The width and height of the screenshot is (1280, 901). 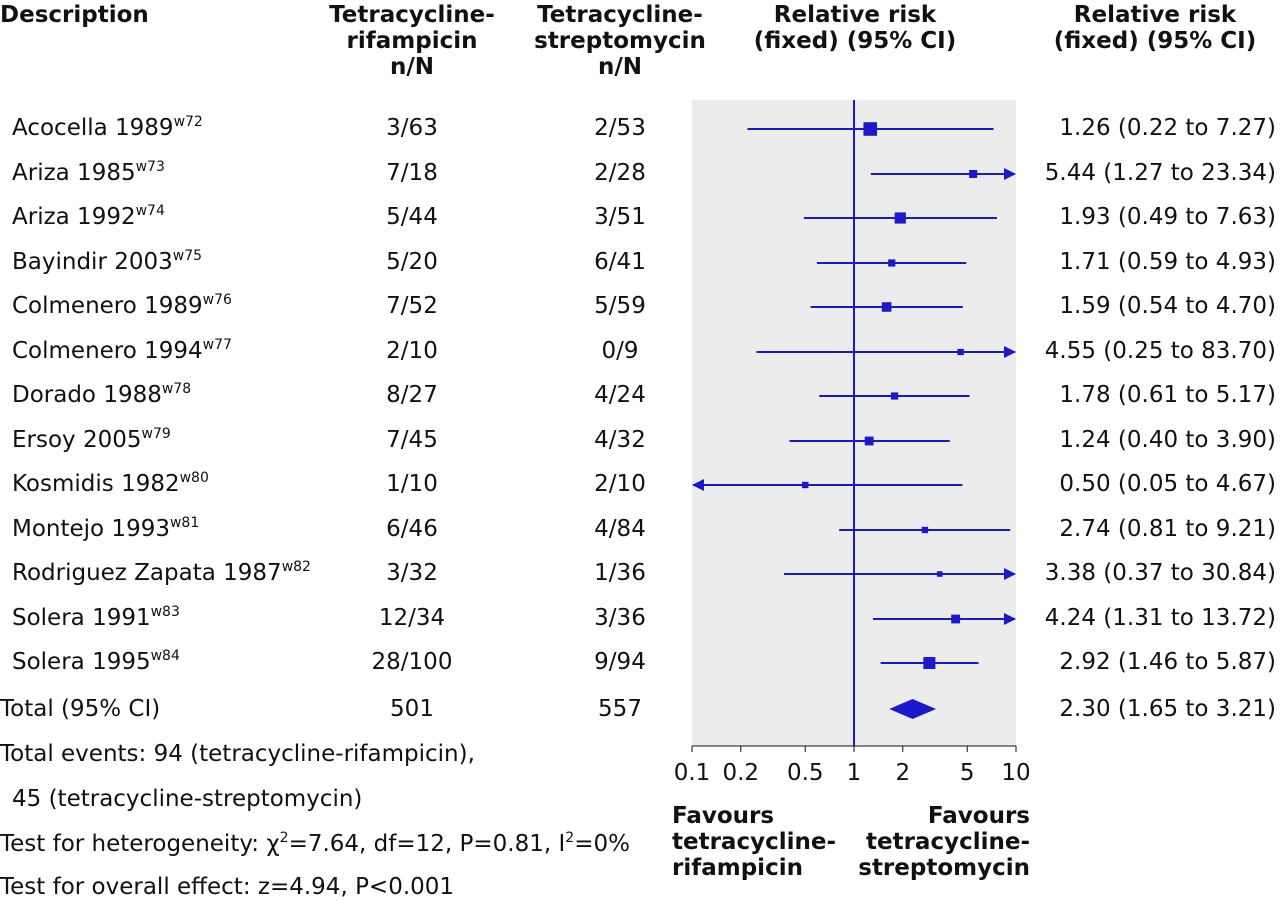 What do you see at coordinates (412, 173) in the screenshot?
I see `study-group1-count: 7/18` at bounding box center [412, 173].